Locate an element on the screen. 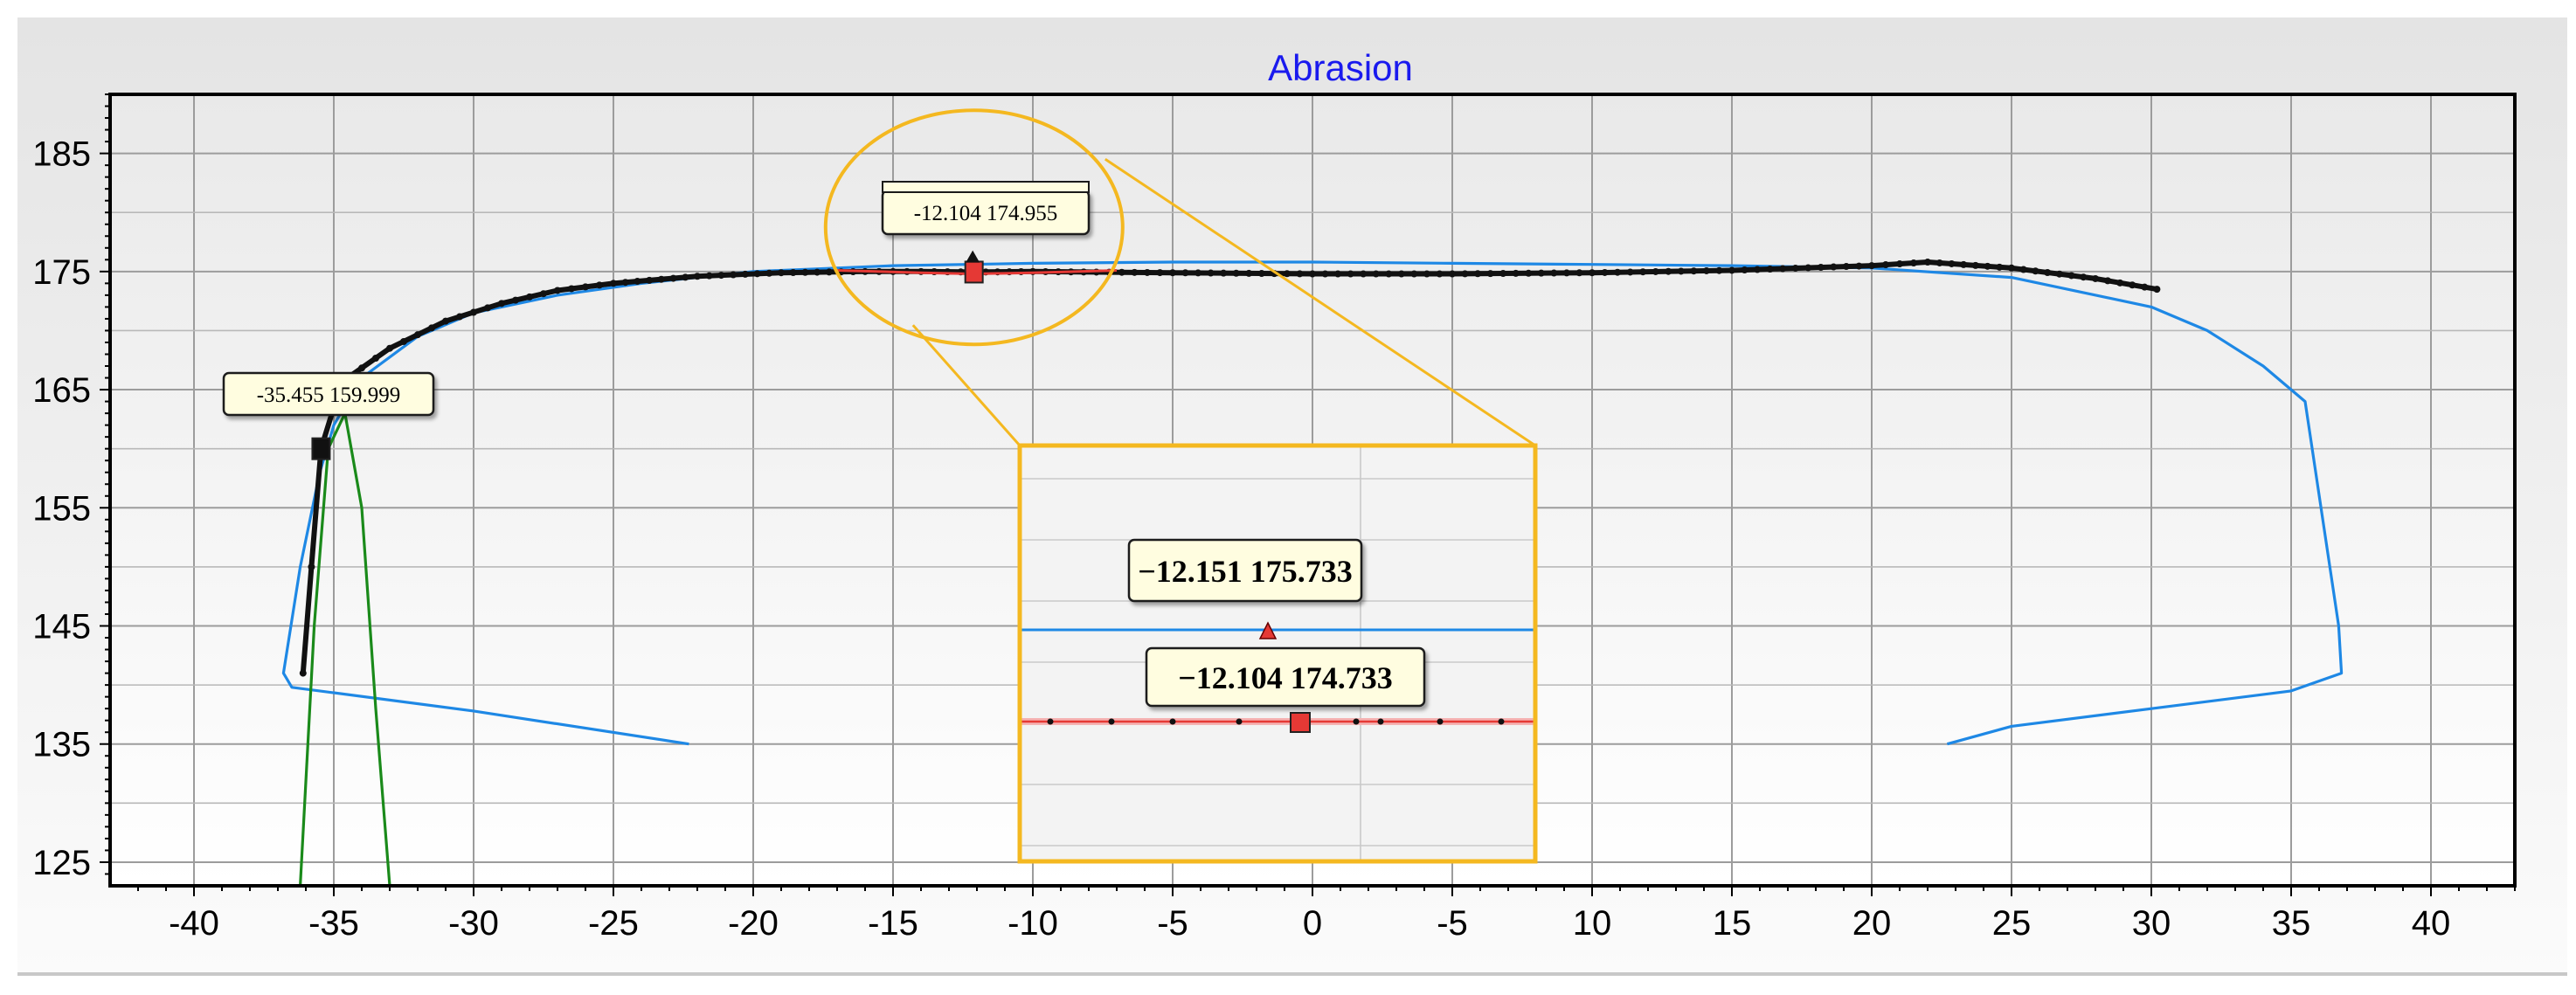 The image size is (2576, 995). tooltip-zoom-upper-text: −12.151 175.733 is located at coordinates (1245, 571).